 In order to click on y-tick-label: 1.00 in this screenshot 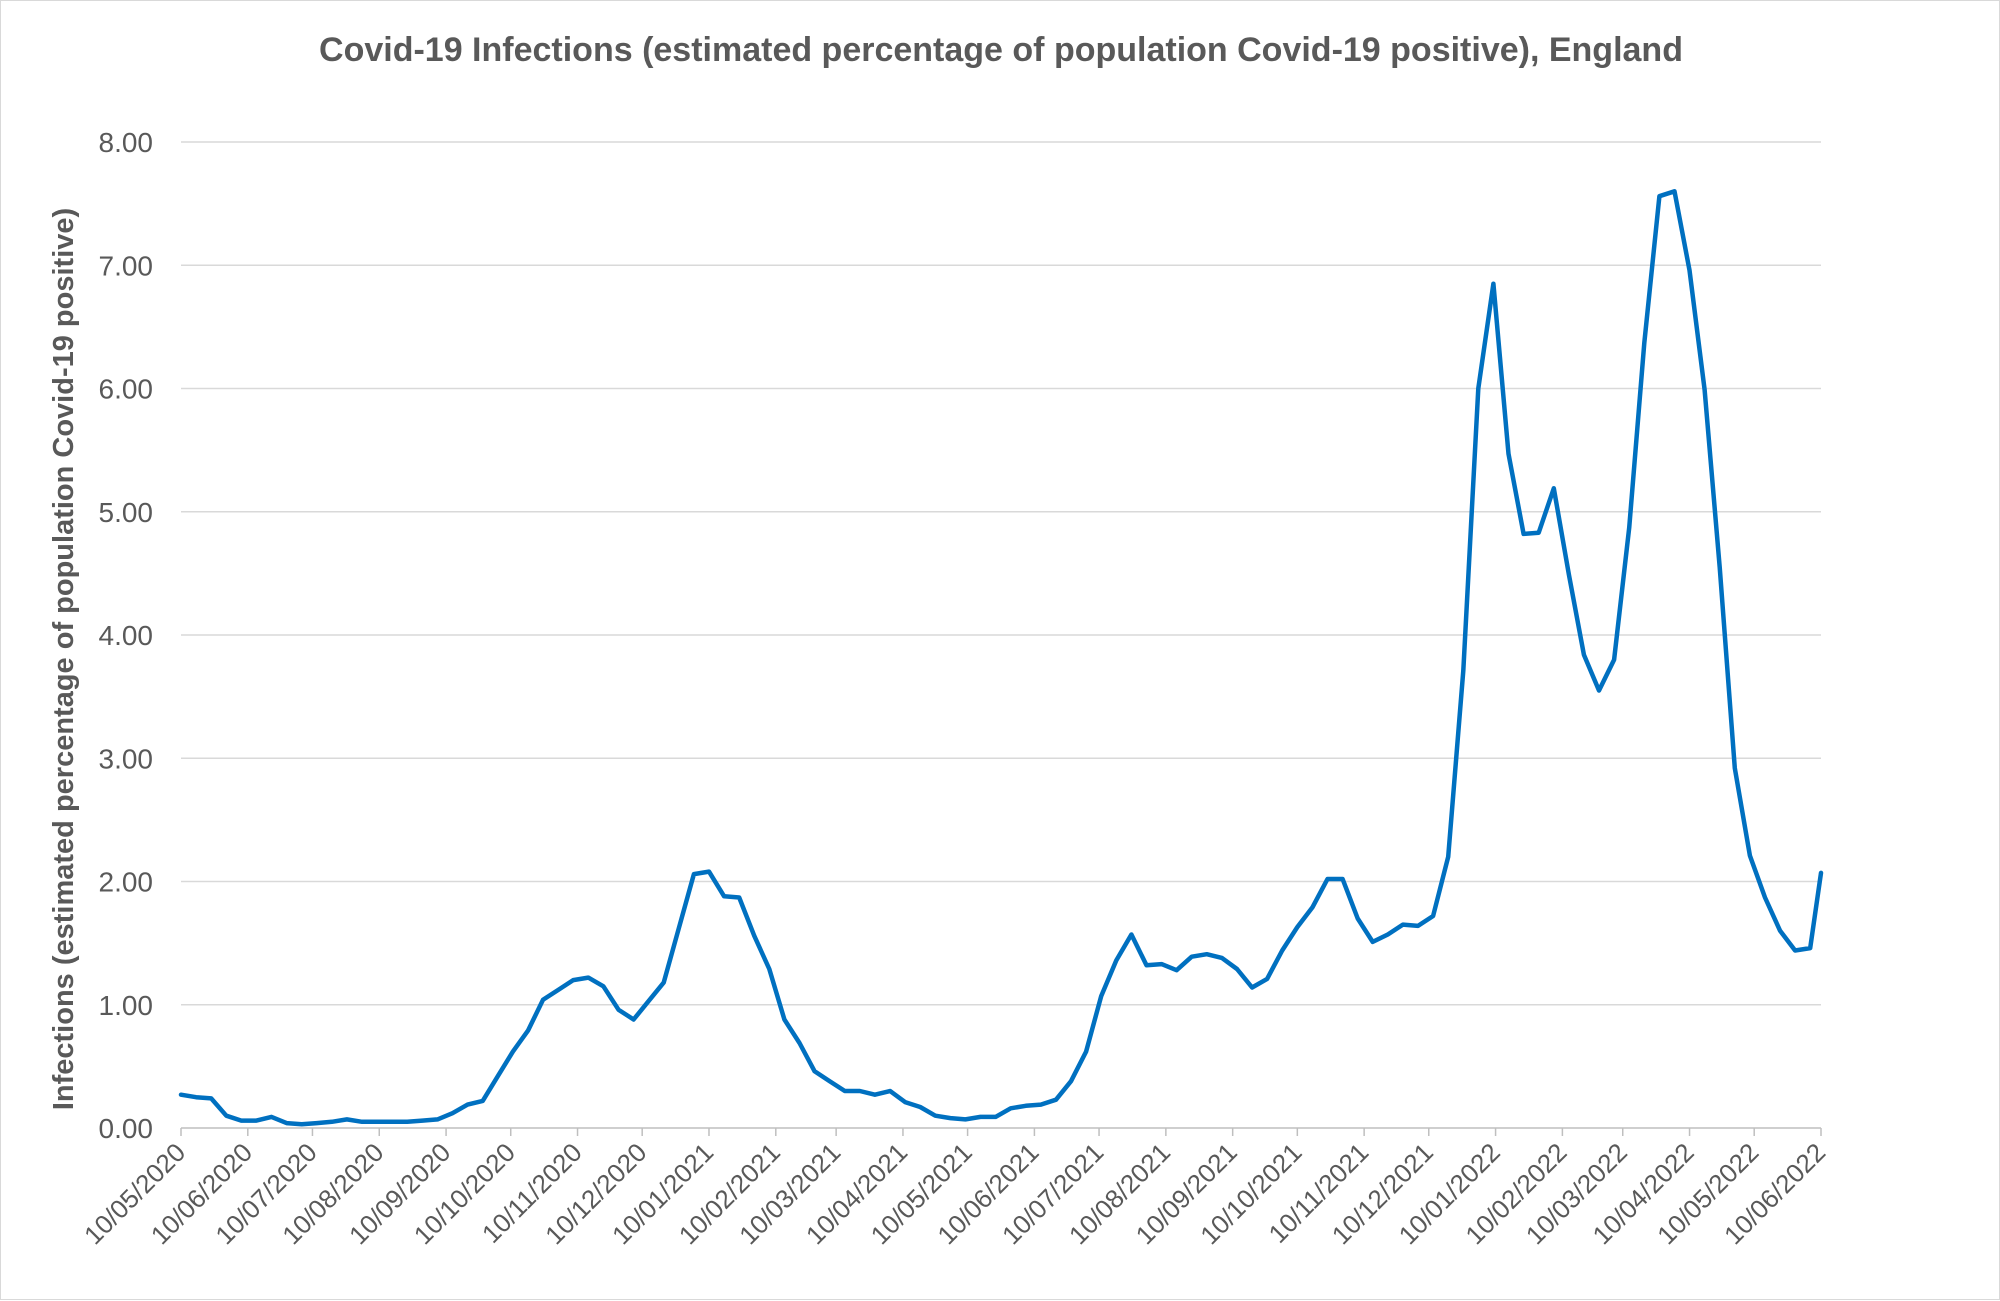, I will do `click(126, 1005)`.